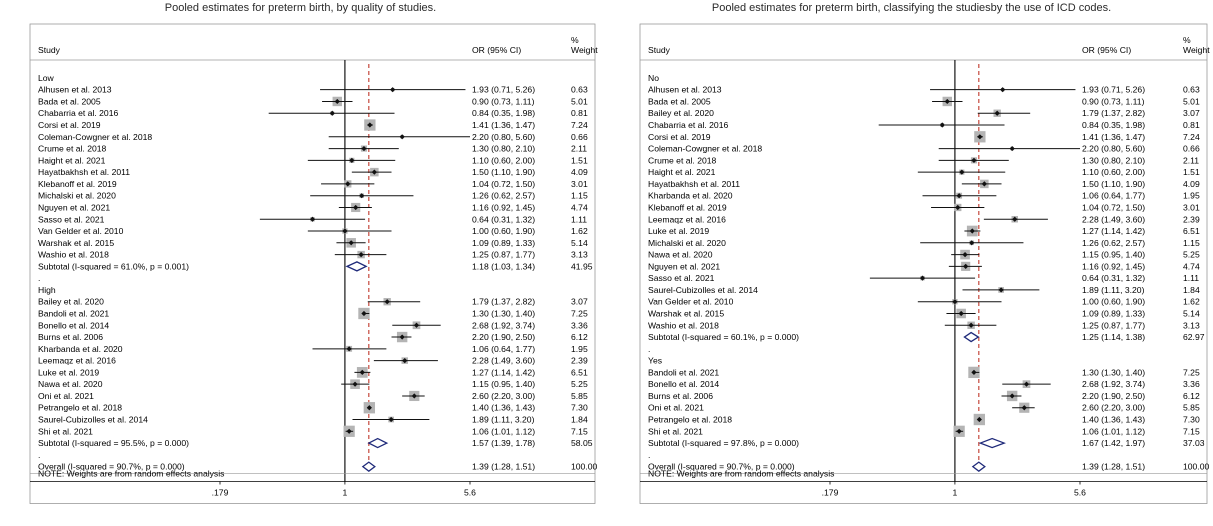  Describe the element at coordinates (579, 160) in the screenshot. I see `weight-value: 1.51` at that location.